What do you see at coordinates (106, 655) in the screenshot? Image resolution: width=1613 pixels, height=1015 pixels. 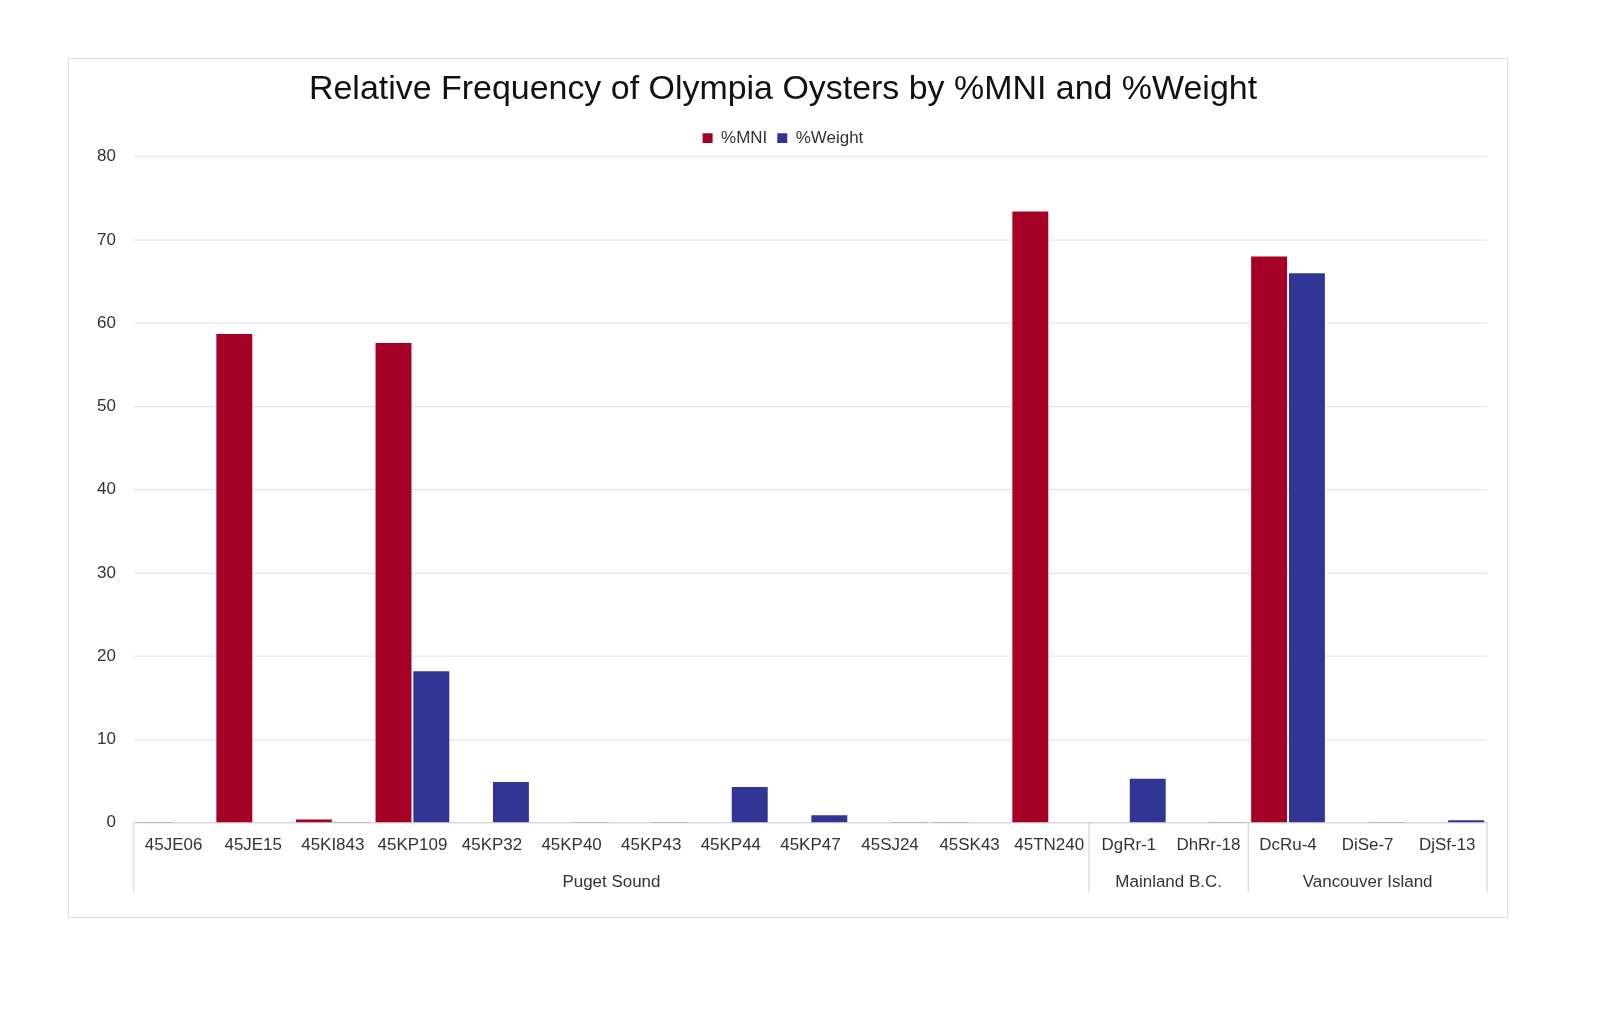 I see `y-tick-label: 20` at bounding box center [106, 655].